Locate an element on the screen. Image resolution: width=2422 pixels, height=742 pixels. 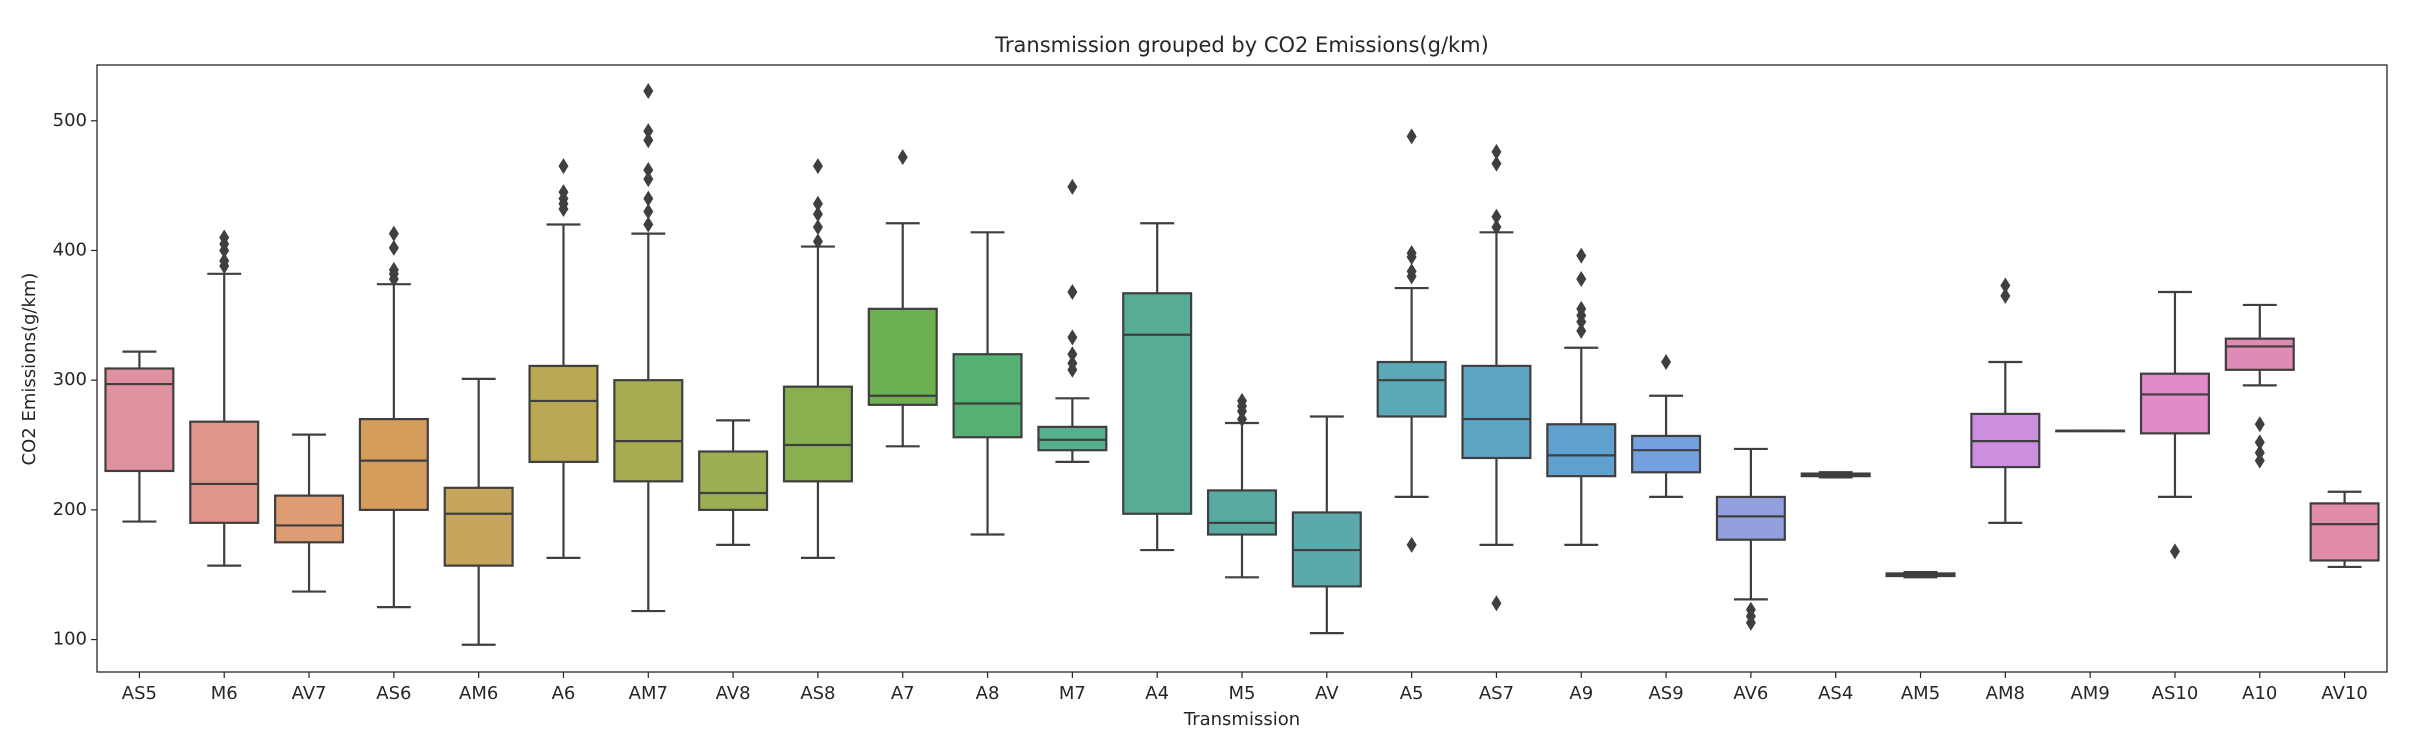
x-tick-label: AV7 is located at coordinates (309, 693).